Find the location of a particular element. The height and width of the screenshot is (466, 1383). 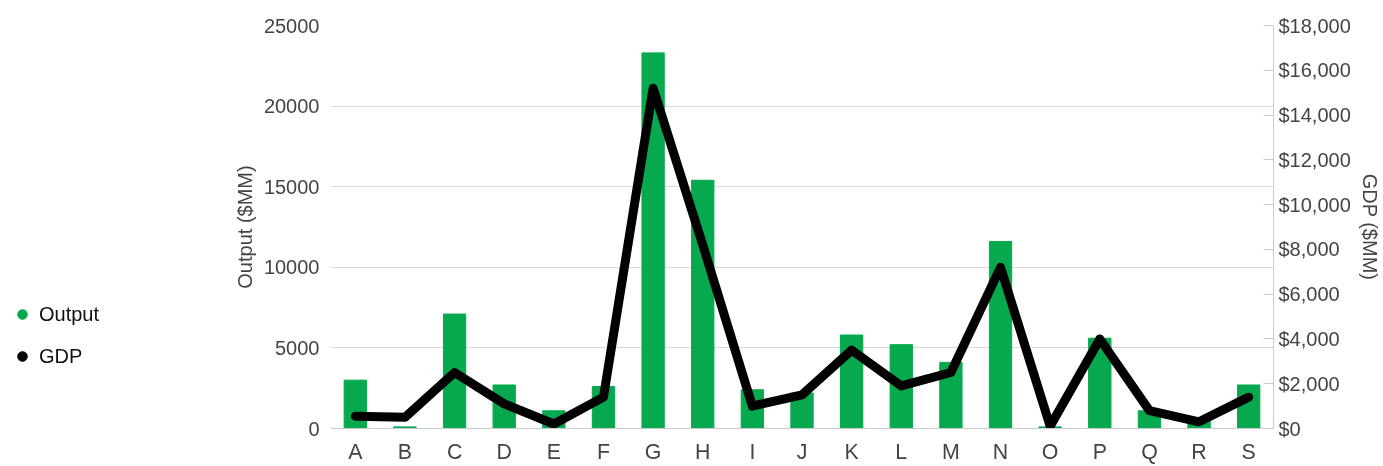

y2-axis-title: GDP ($MM) is located at coordinates (1369, 226).